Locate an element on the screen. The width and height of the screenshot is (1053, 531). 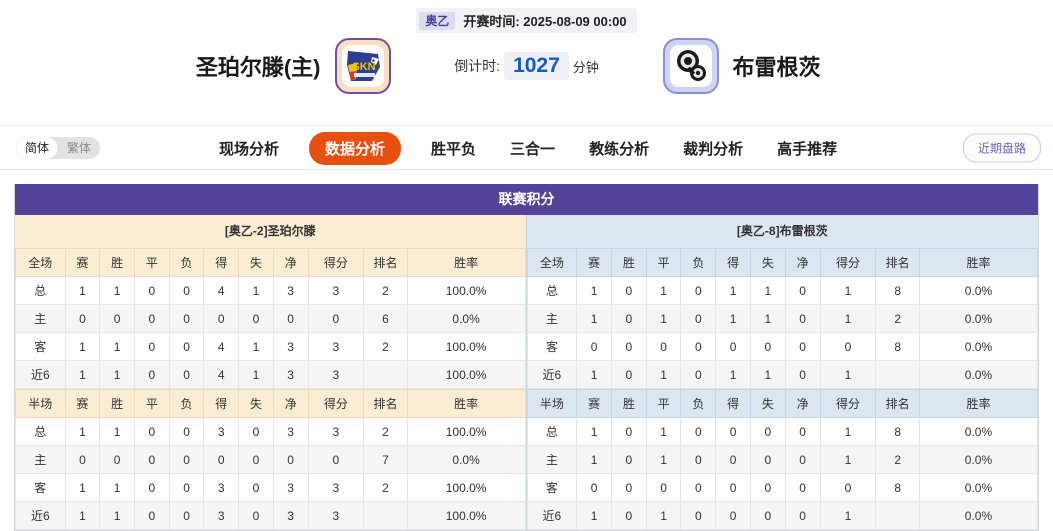
nav-tabs: 现场分析 数据分析 胜平负 三合一 教练分析 裁判分析 高手推荐 is located at coordinates (528, 148).